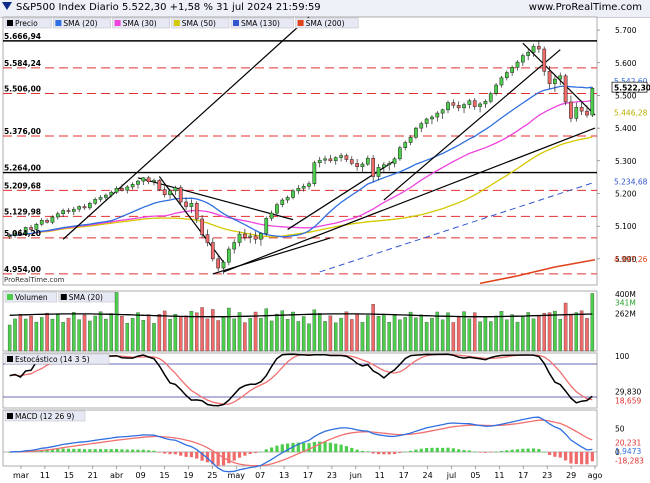  What do you see at coordinates (284, 475) in the screenshot?
I see `x-label-11: 13` at bounding box center [284, 475].